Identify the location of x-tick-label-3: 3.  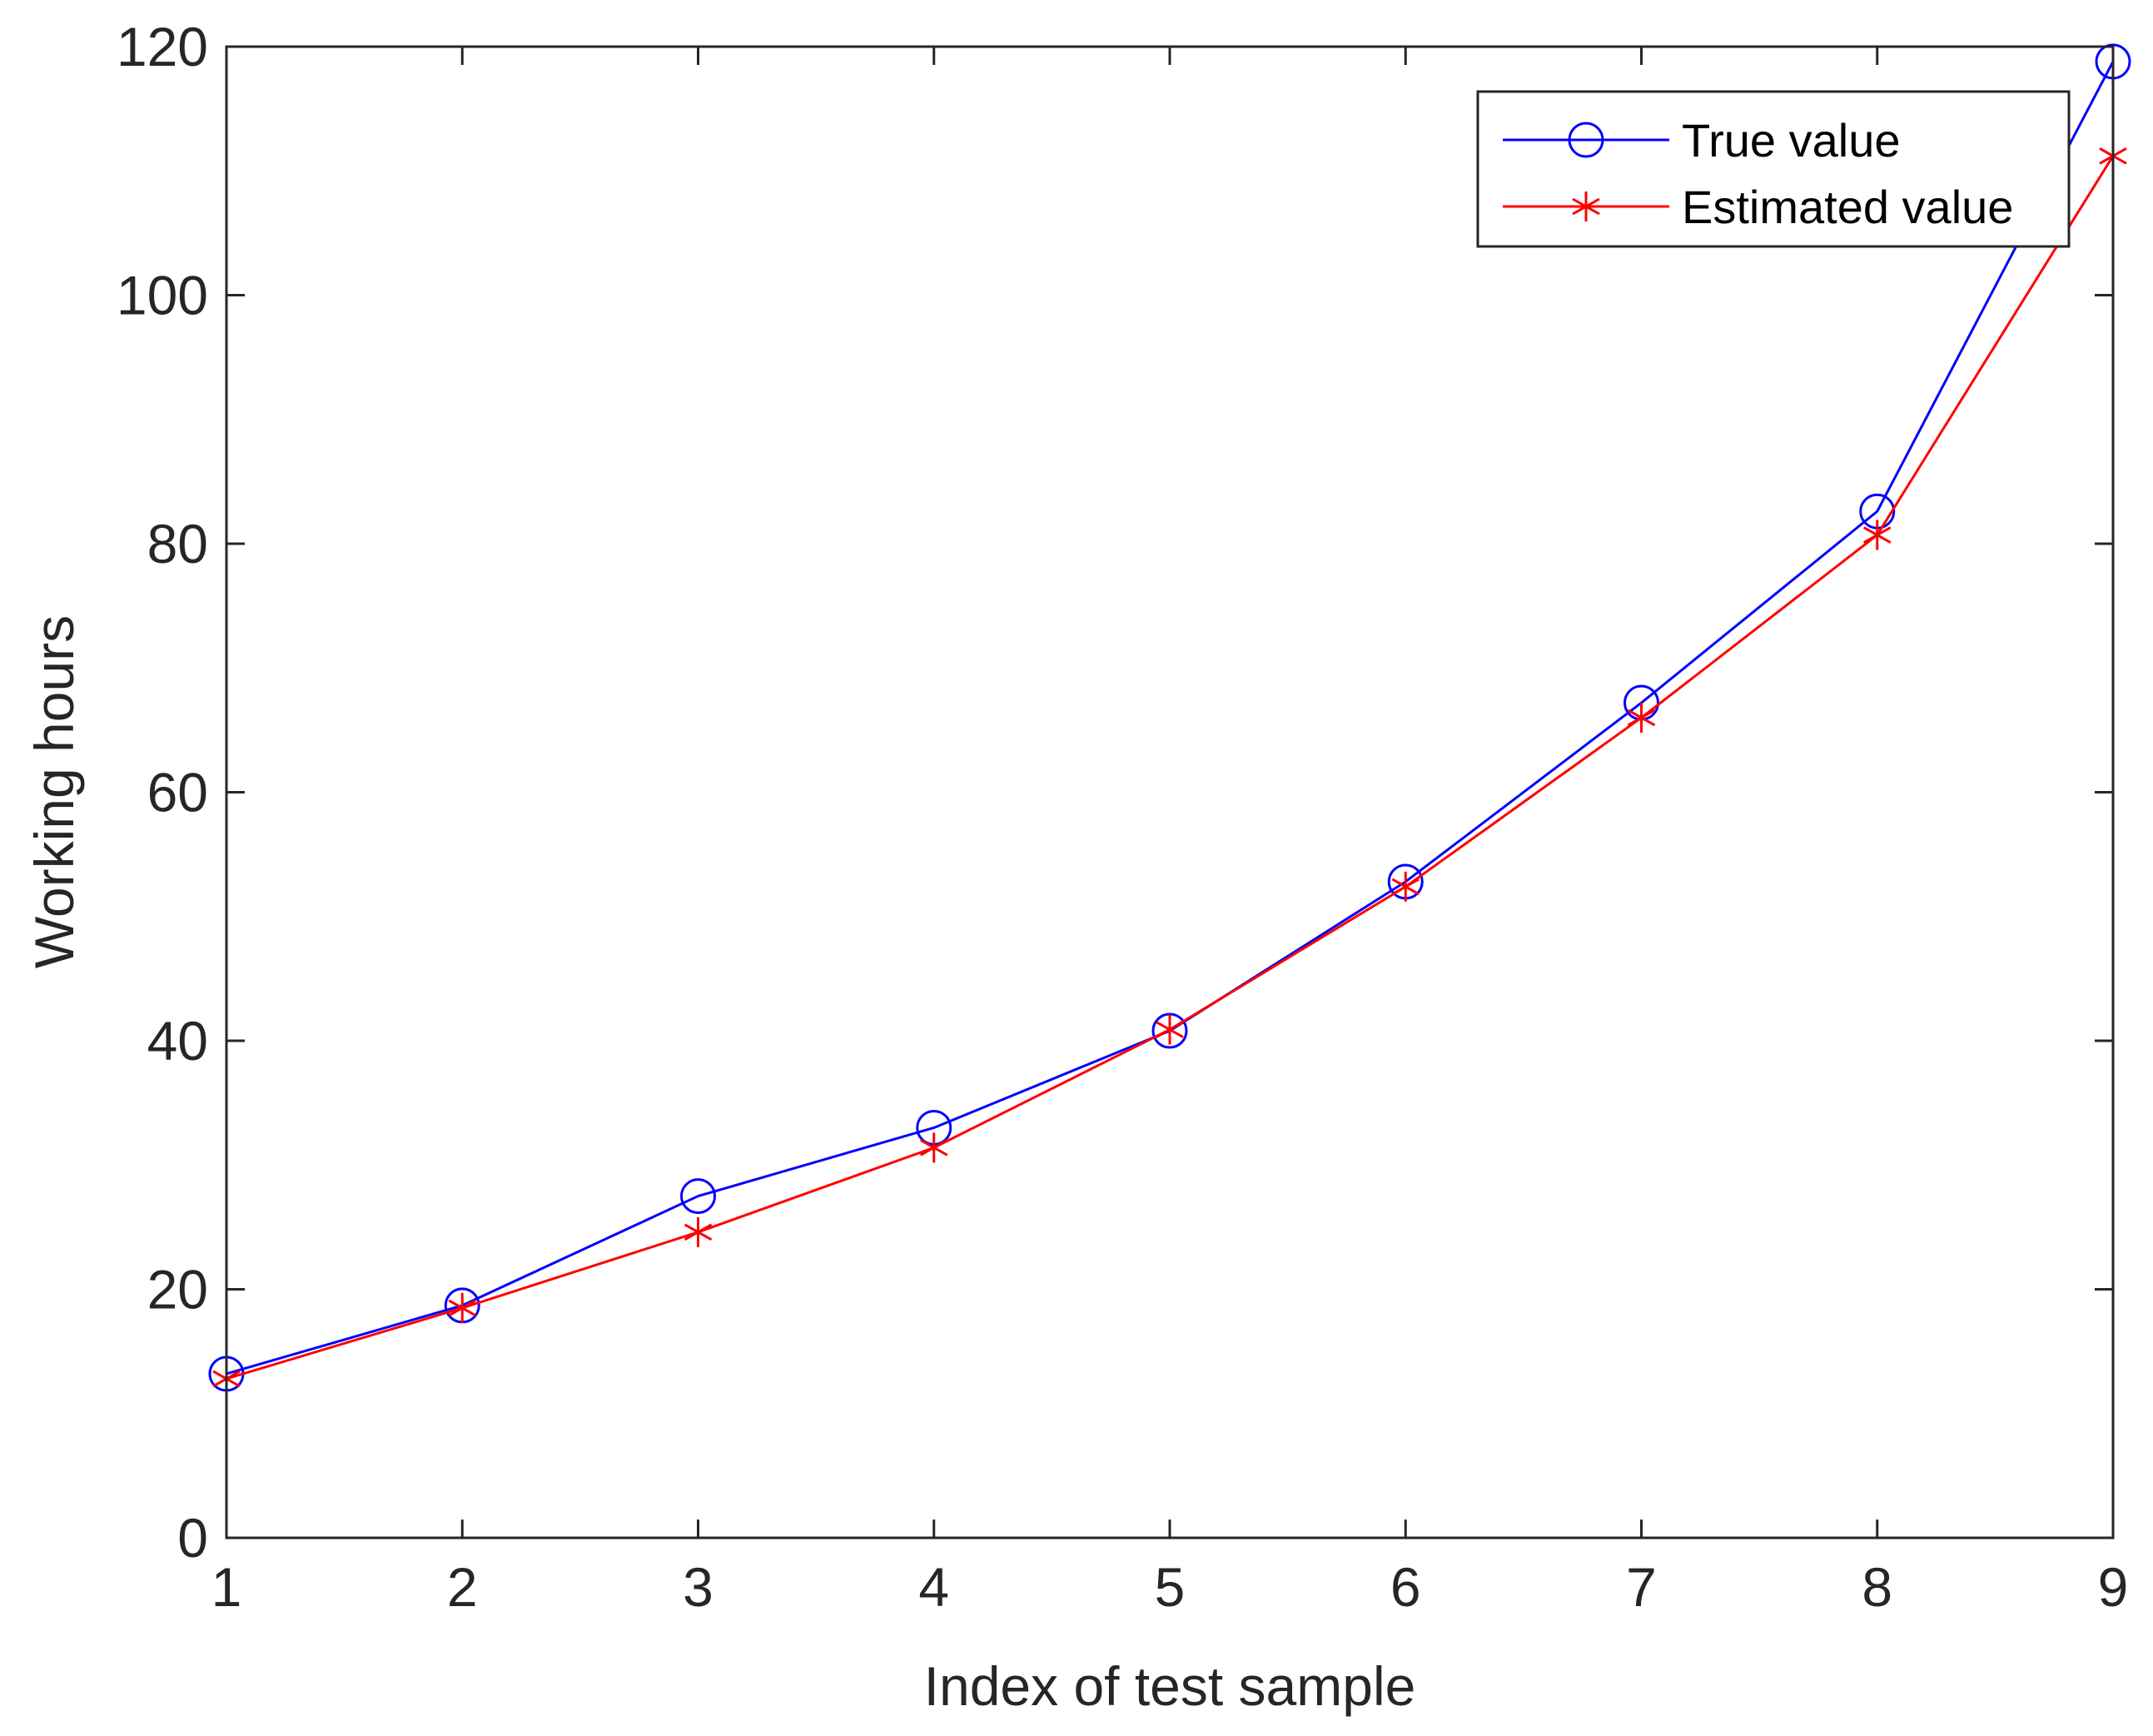
(698, 1587).